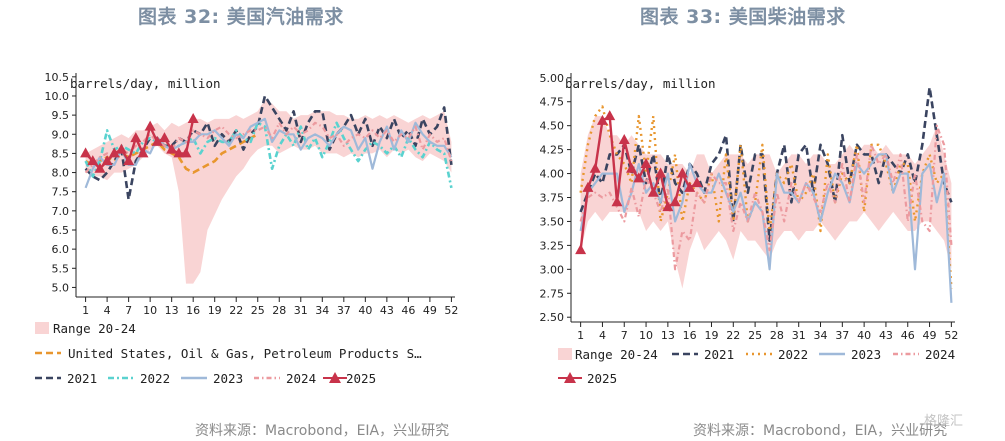 Image resolution: width=1005 pixels, height=441 pixels. Describe the element at coordinates (155, 378) in the screenshot. I see `legend-label: 2022` at that location.